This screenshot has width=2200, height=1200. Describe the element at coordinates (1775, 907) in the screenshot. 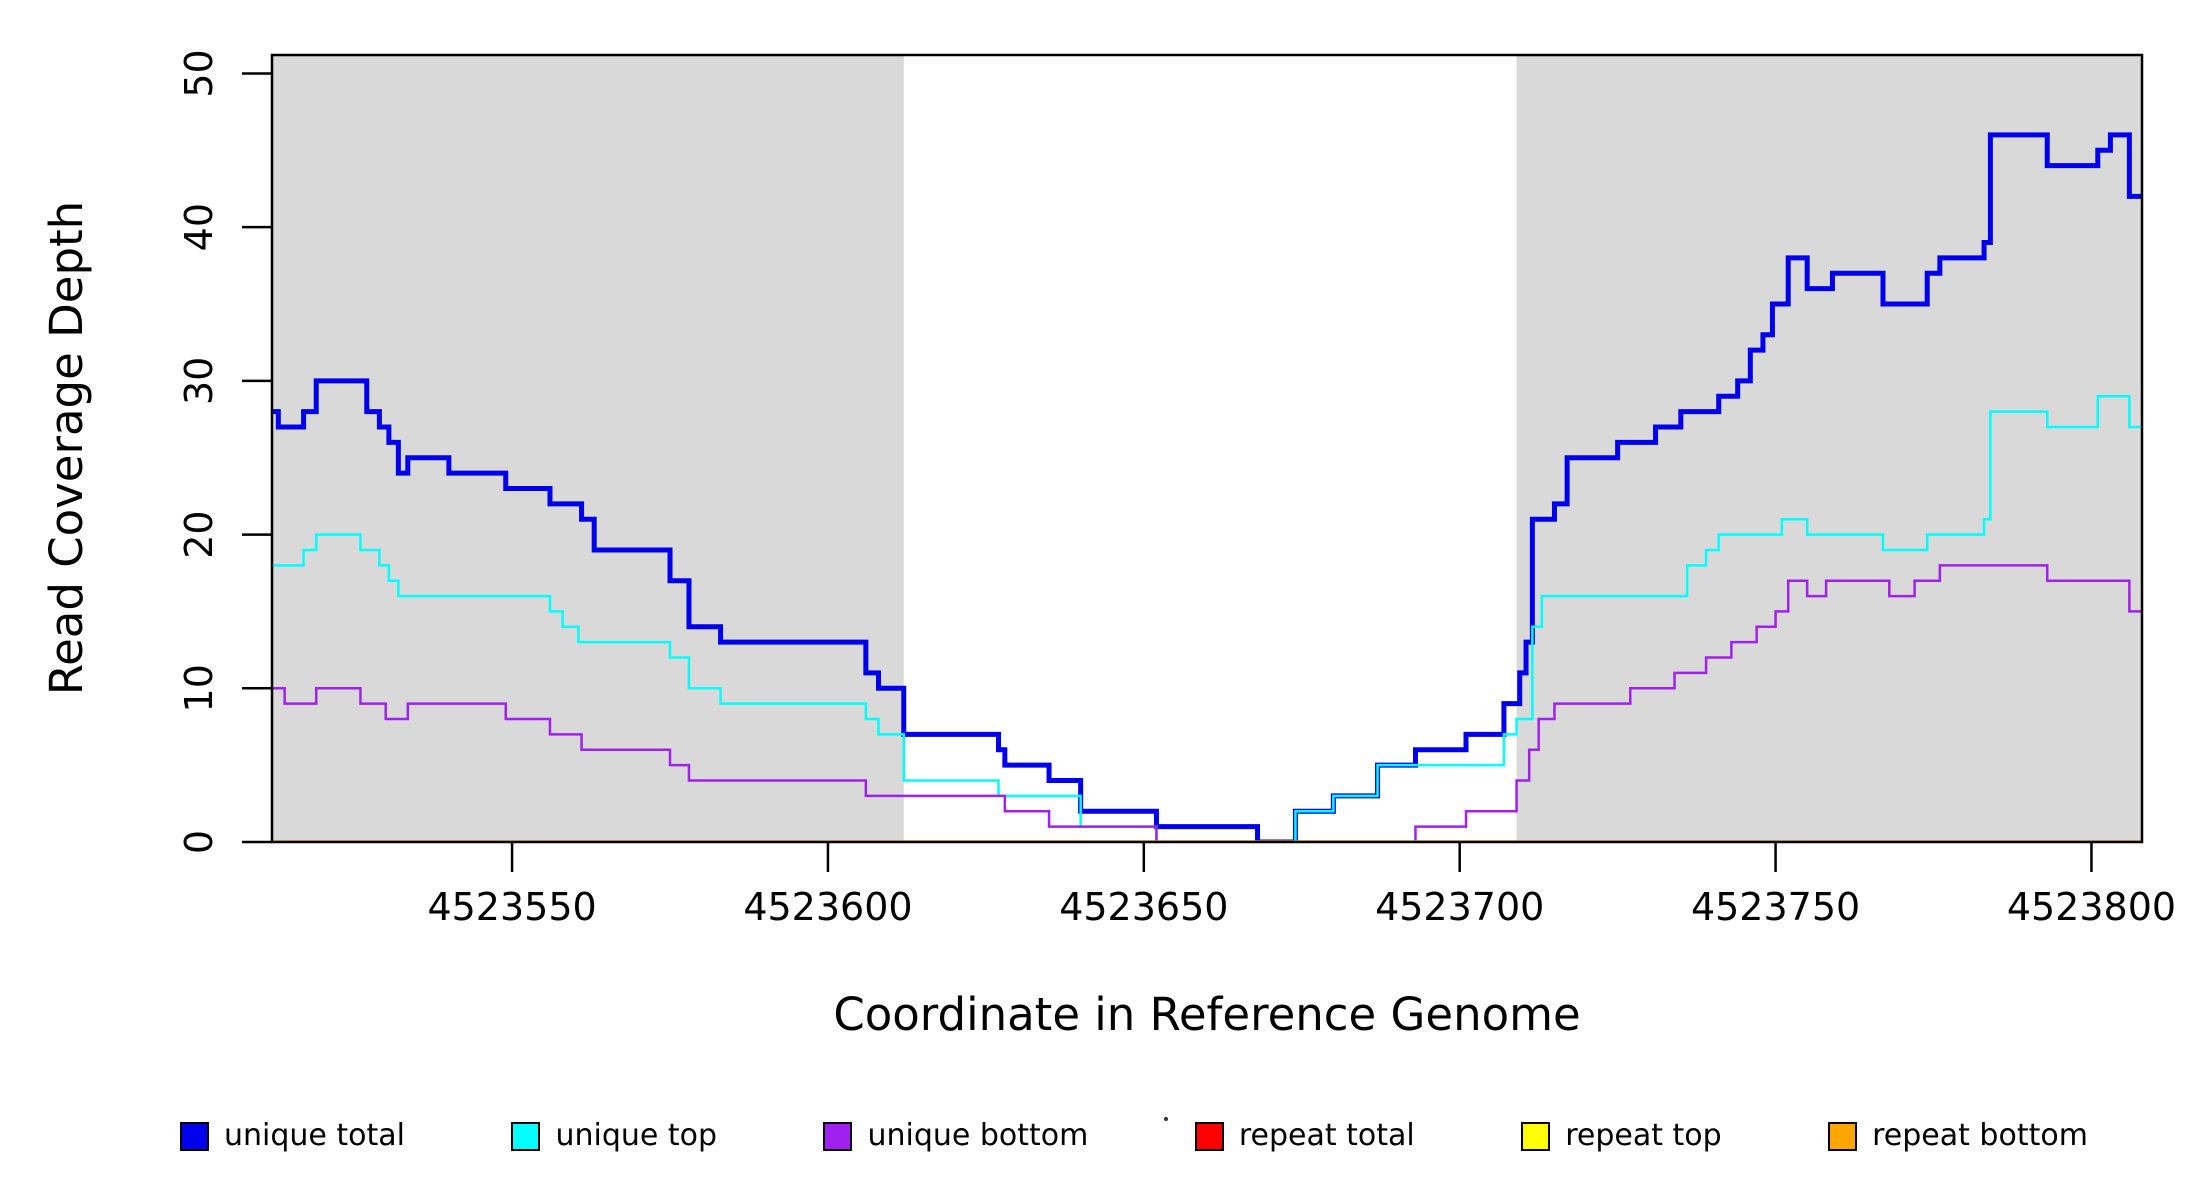

I see `x-tick-label: 4523750` at that location.